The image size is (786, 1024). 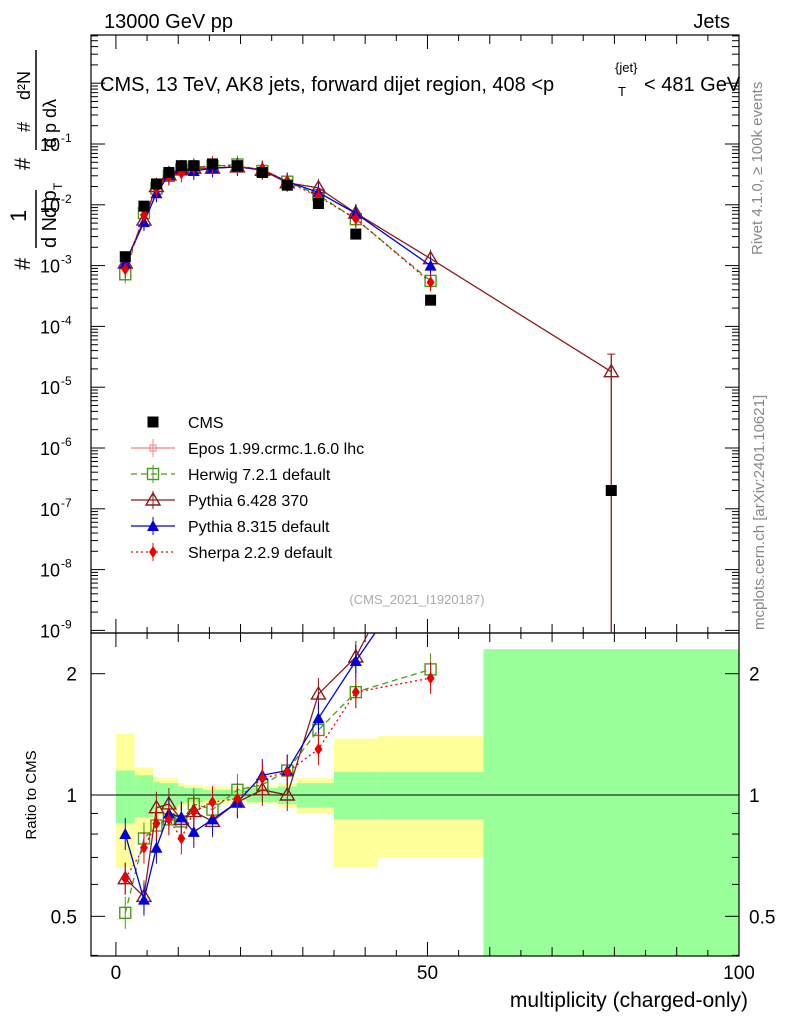 What do you see at coordinates (50, 123) in the screenshot?
I see `ylabel-dpT-dlam: d p dλ` at bounding box center [50, 123].